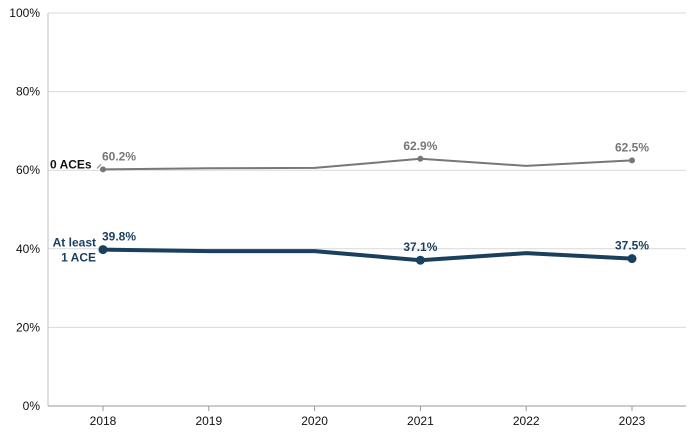 This screenshot has width=700, height=436. Describe the element at coordinates (28, 170) in the screenshot. I see `y-tick-label: 60%` at that location.